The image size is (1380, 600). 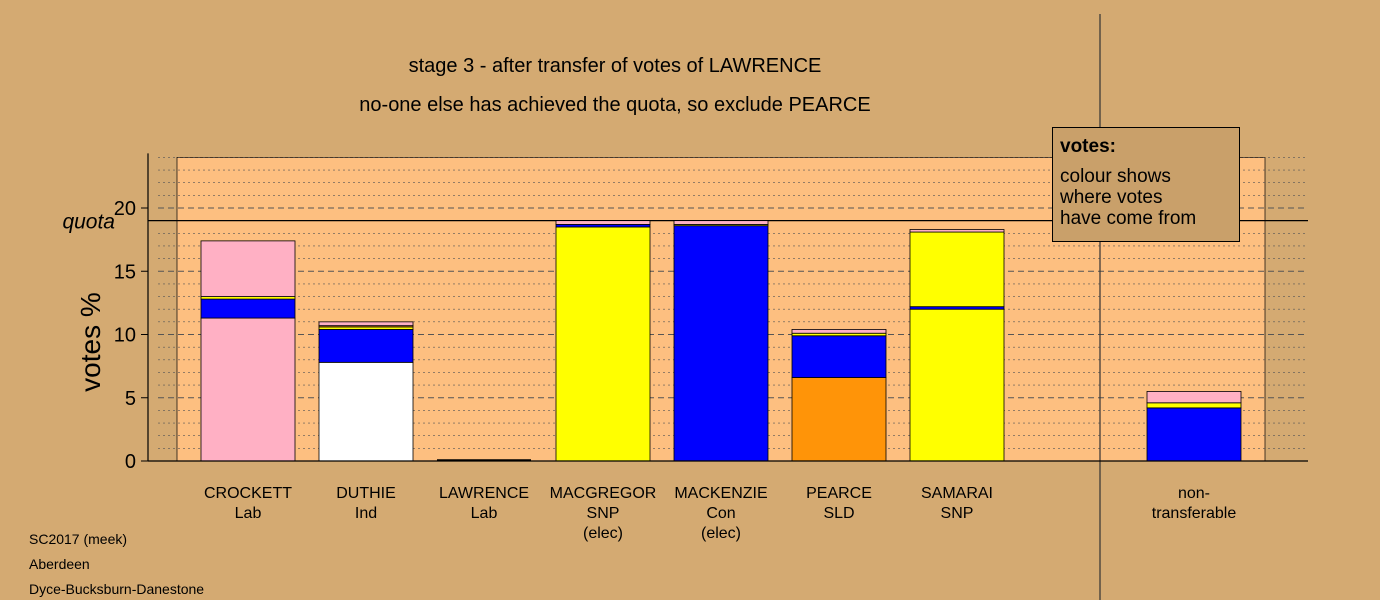 I want to click on x-tick-label: PEARCE, so click(x=839, y=493).